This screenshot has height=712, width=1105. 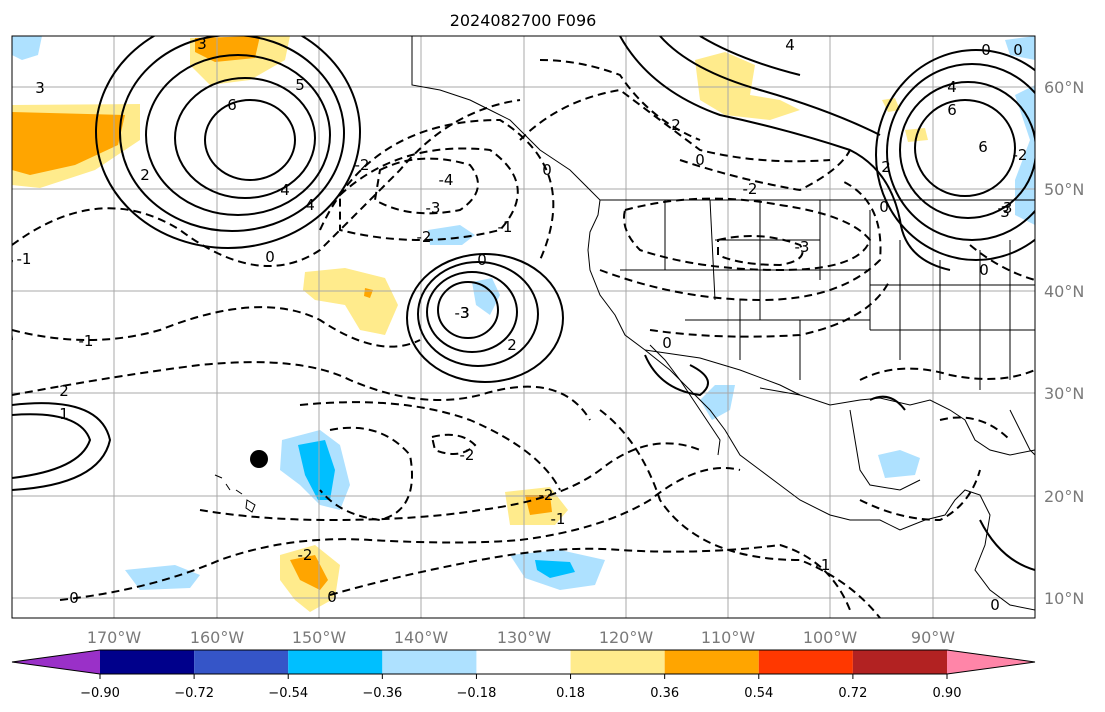 I want to click on contour-label: -4, so click(x=446, y=180).